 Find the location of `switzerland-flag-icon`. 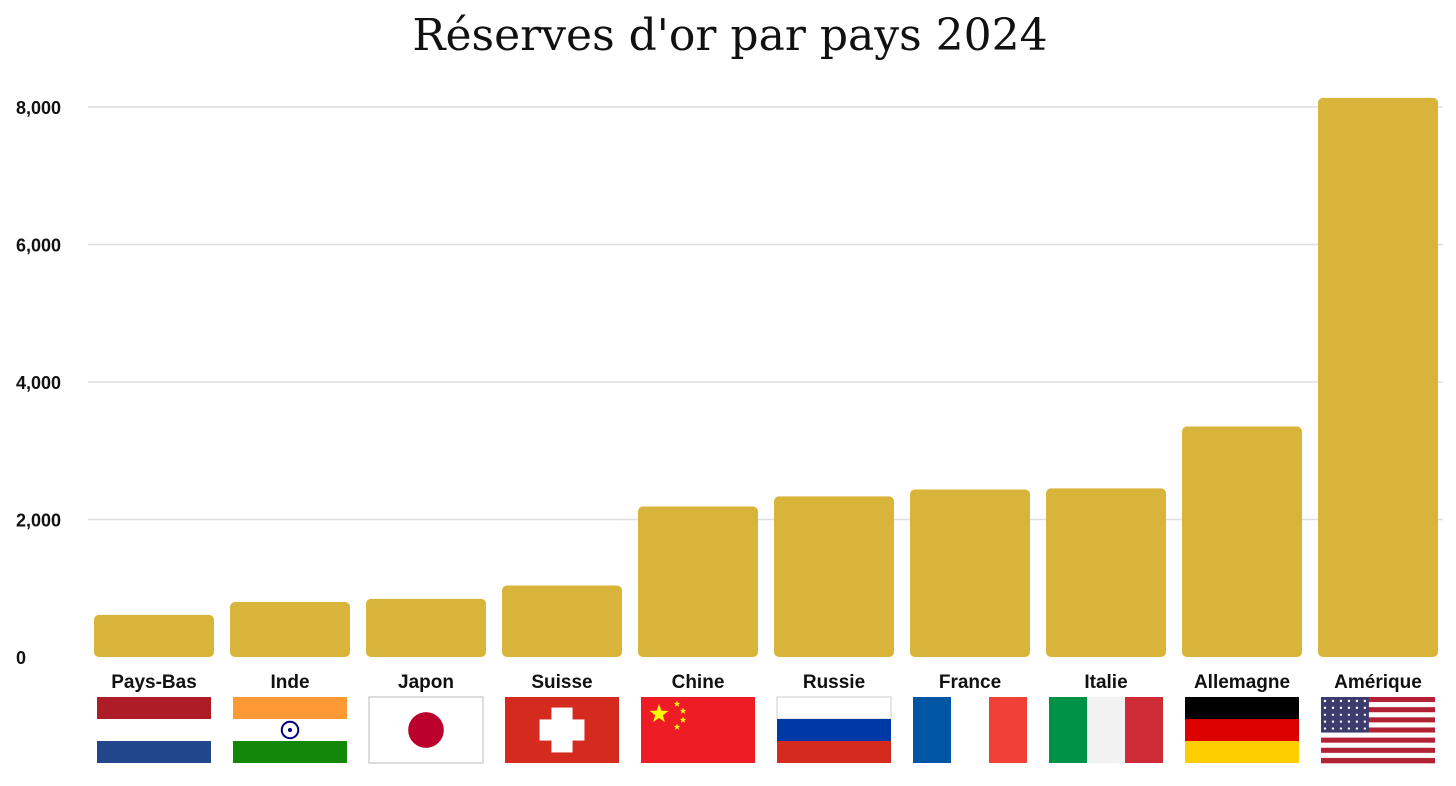

switzerland-flag-icon is located at coordinates (562, 730).